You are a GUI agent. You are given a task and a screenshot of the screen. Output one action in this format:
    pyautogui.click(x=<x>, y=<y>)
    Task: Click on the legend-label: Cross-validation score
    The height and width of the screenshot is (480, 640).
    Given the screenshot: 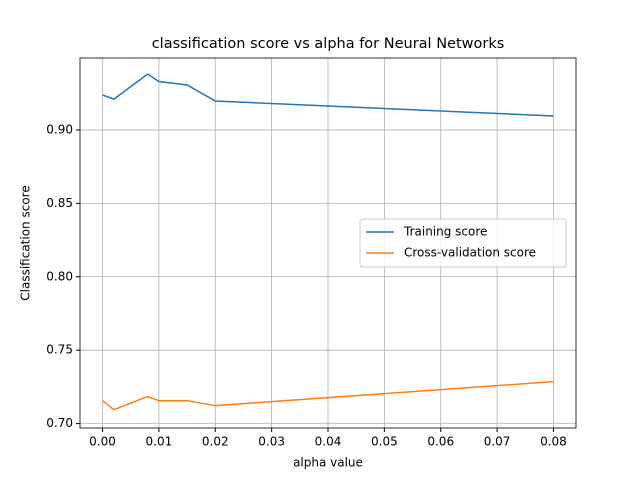 What is the action you would take?
    pyautogui.click(x=470, y=253)
    